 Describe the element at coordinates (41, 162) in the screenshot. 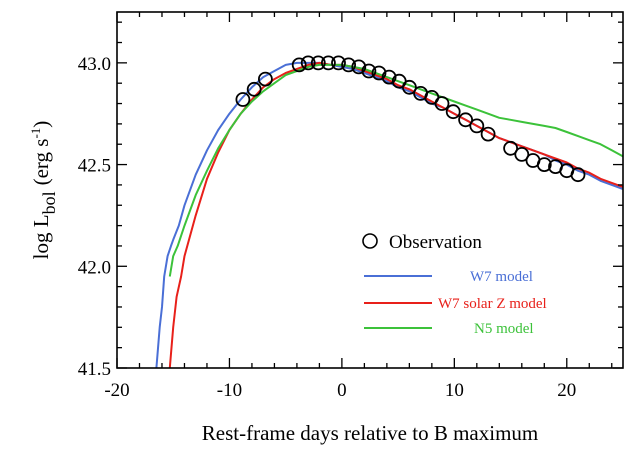

I see `y-axis-label-units: (erg s` at that location.